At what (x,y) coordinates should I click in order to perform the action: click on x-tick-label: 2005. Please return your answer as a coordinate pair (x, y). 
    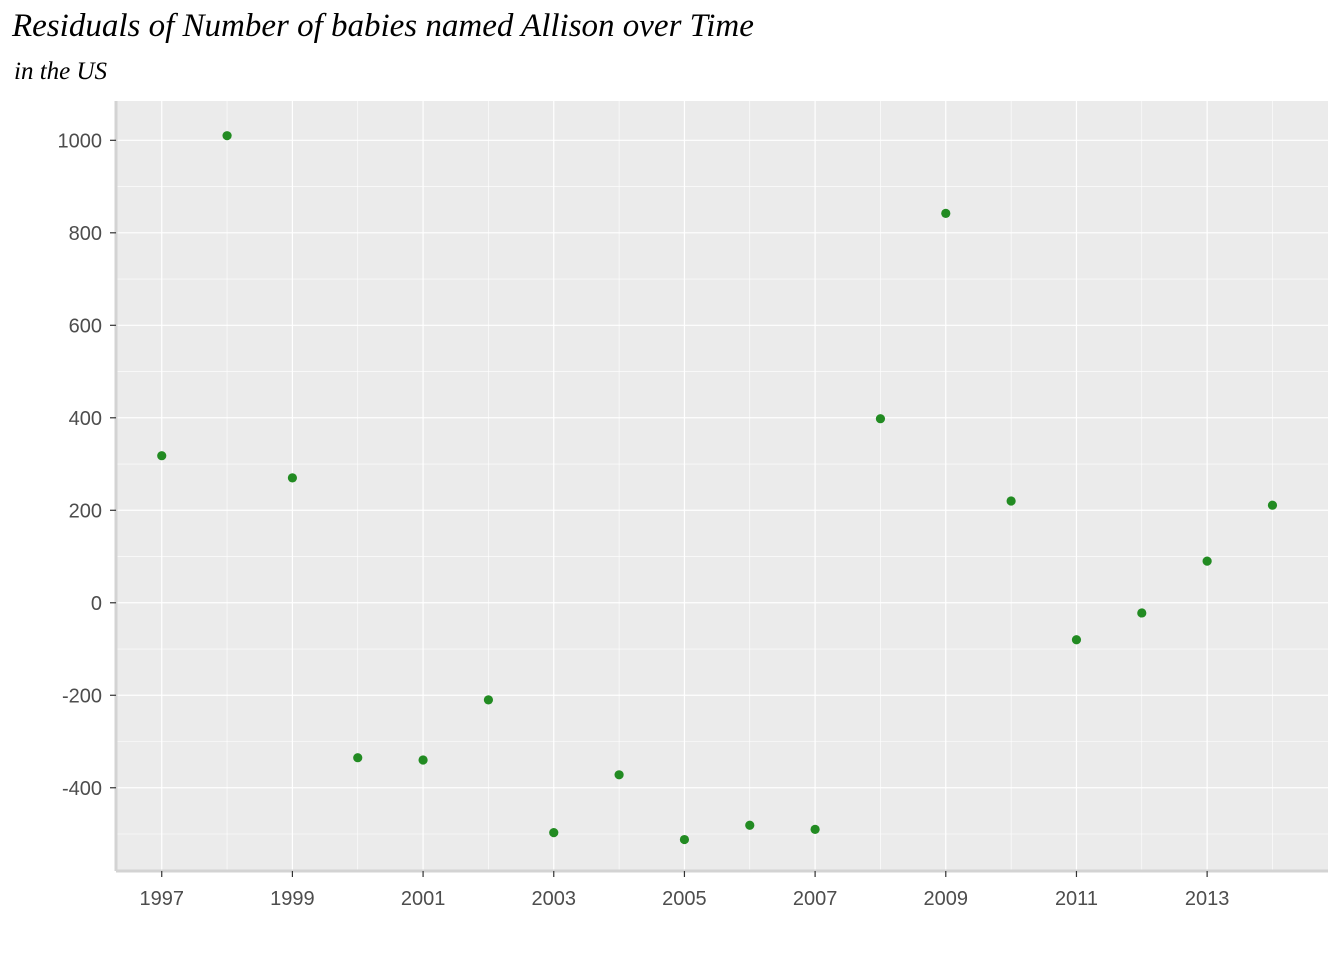
    Looking at the image, I should click on (684, 899).